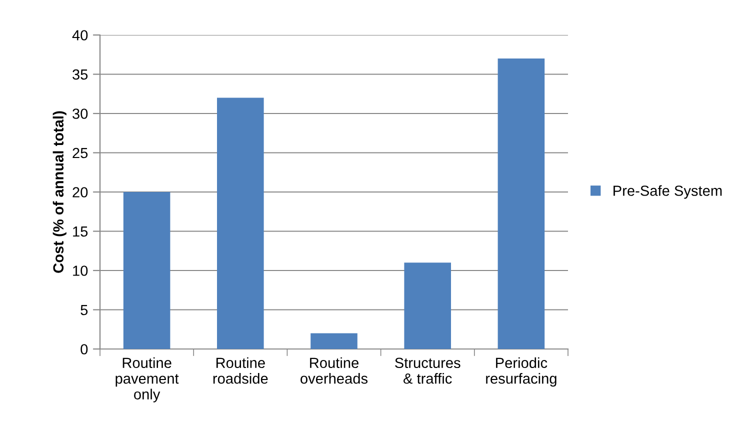 The width and height of the screenshot is (756, 441). I want to click on y-tick-label: 35, so click(80, 74).